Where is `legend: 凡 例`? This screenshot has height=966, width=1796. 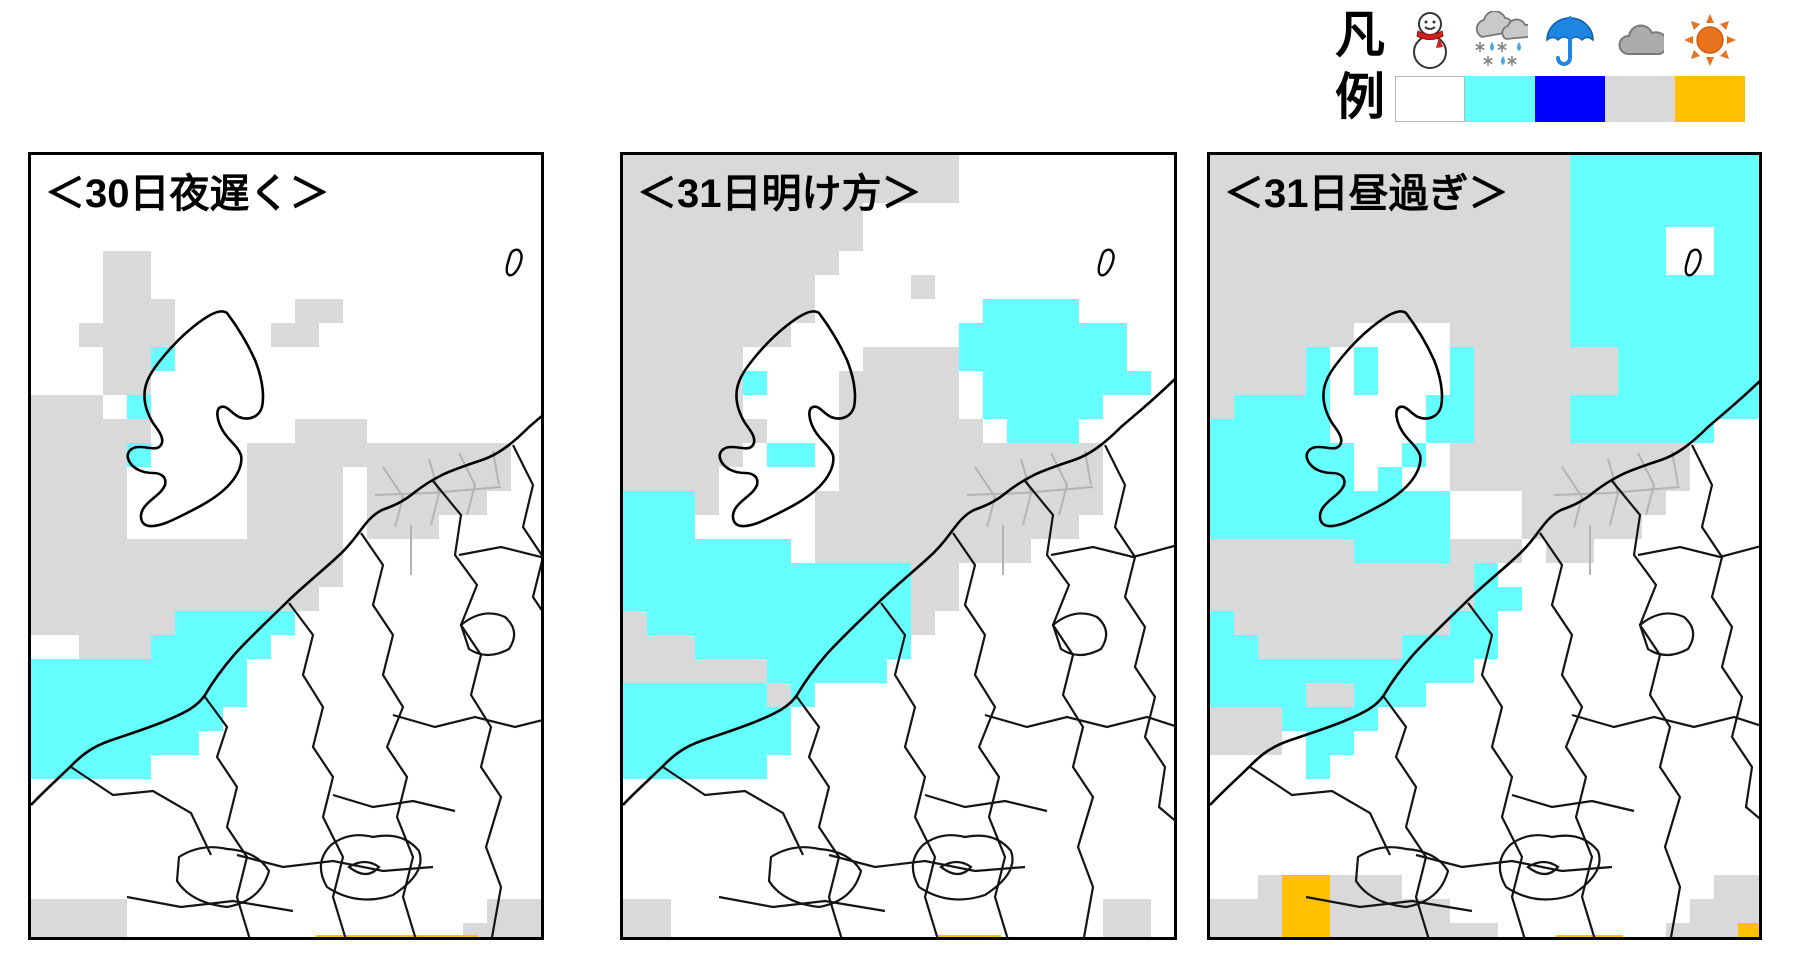
legend: 凡 例 is located at coordinates (1542, 64).